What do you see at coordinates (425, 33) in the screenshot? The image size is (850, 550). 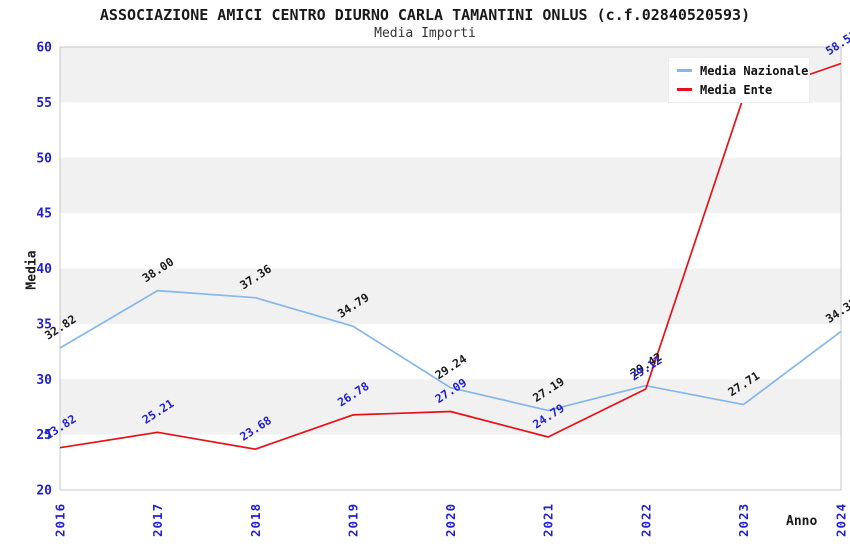 I see `chart-subtitle: Media Importi` at bounding box center [425, 33].